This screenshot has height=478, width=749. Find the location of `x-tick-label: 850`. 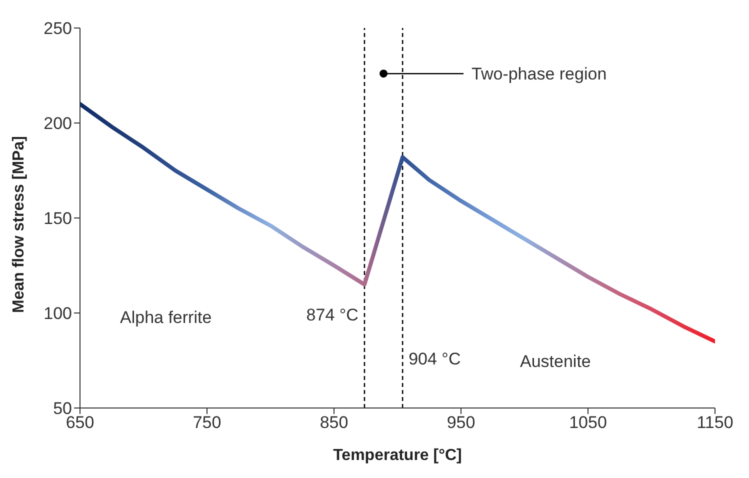

x-tick-label: 850 is located at coordinates (334, 422).